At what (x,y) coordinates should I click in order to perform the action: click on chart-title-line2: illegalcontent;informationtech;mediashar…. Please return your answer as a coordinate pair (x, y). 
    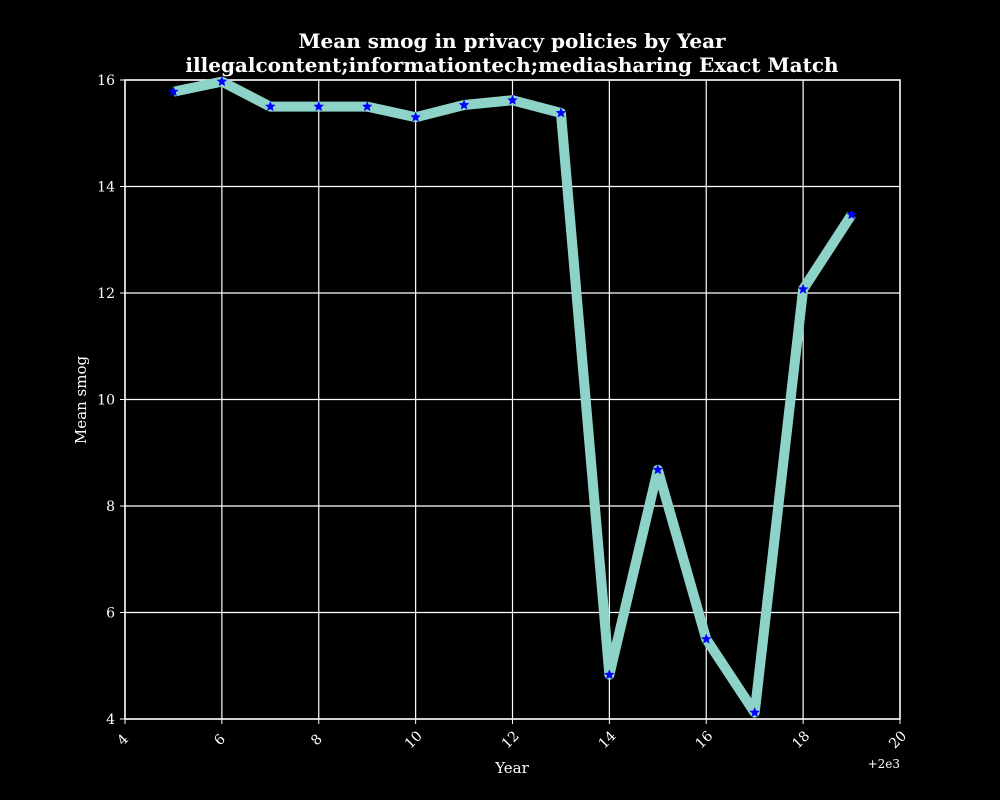
    Looking at the image, I should click on (512, 65).